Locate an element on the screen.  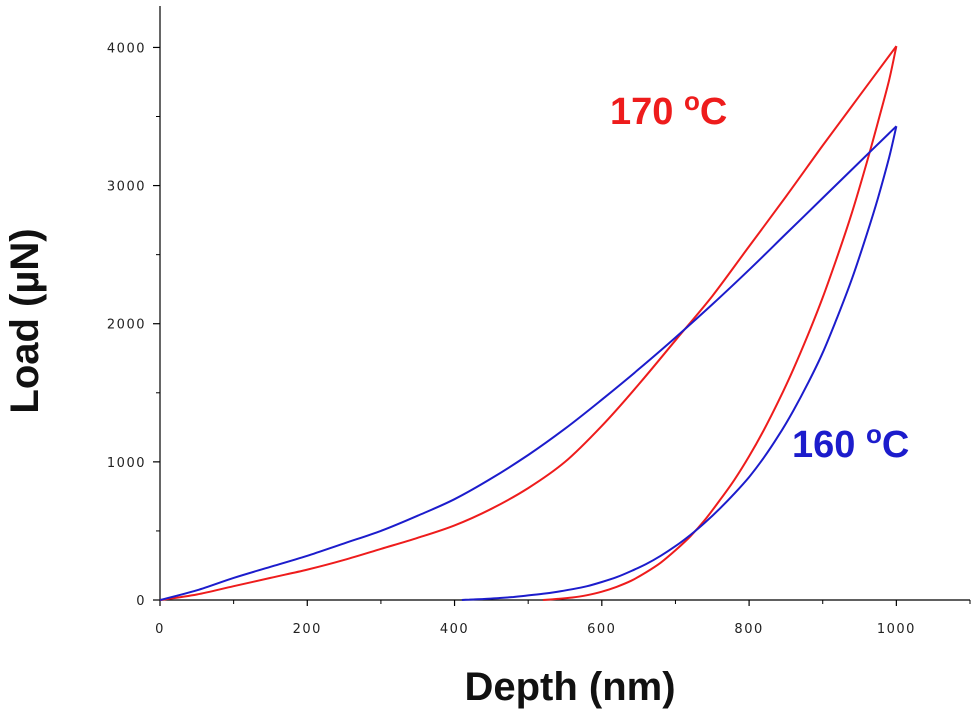
y-tick-label: 2000 is located at coordinates (126, 325).